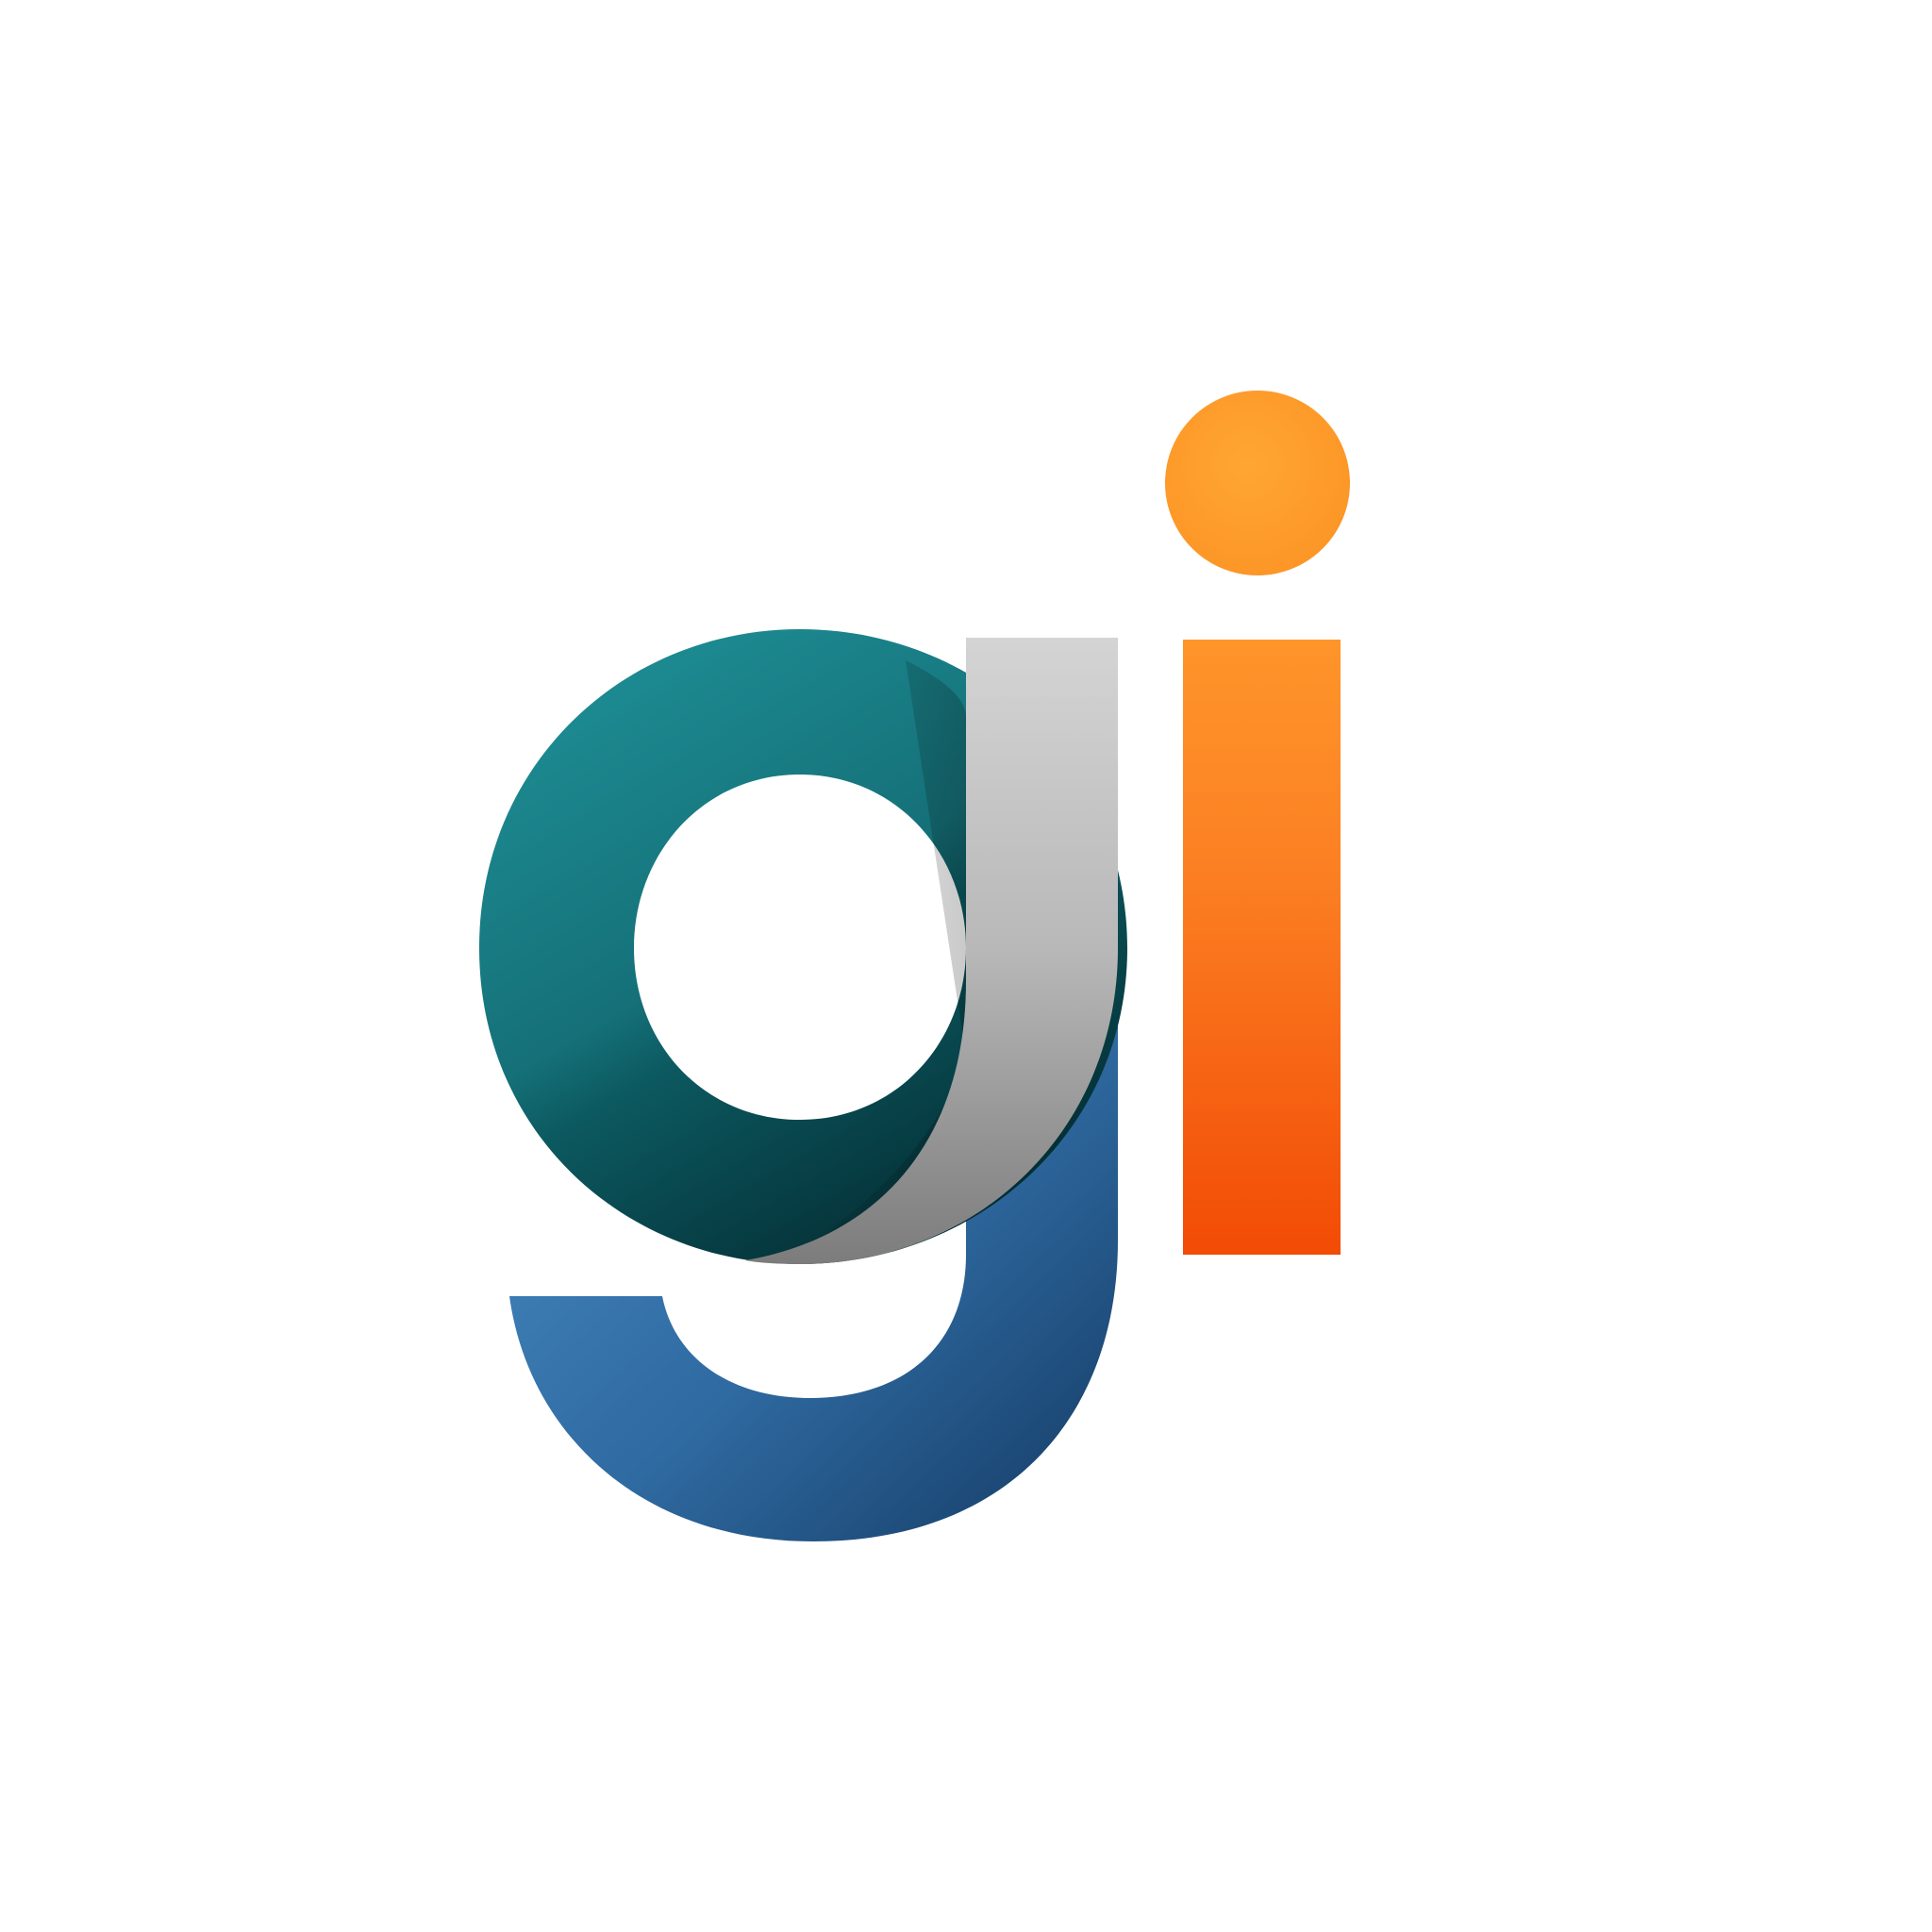 Image resolution: width=1932 pixels, height=1932 pixels. What do you see at coordinates (1258, 483) in the screenshot?
I see `i-dot-shape` at bounding box center [1258, 483].